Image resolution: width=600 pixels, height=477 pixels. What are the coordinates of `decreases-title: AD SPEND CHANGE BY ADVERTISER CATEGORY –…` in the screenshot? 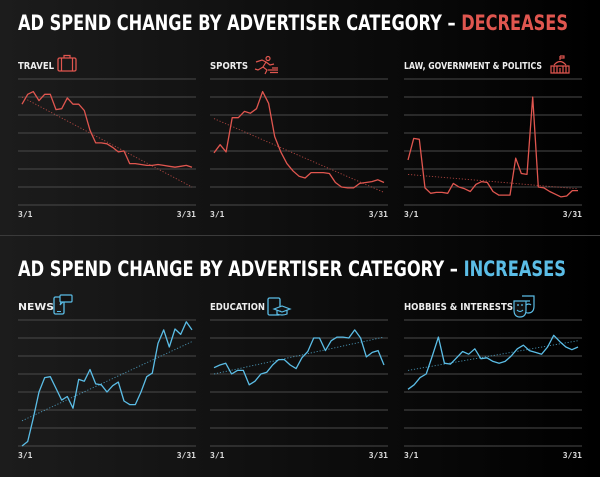 It's located at (293, 23).